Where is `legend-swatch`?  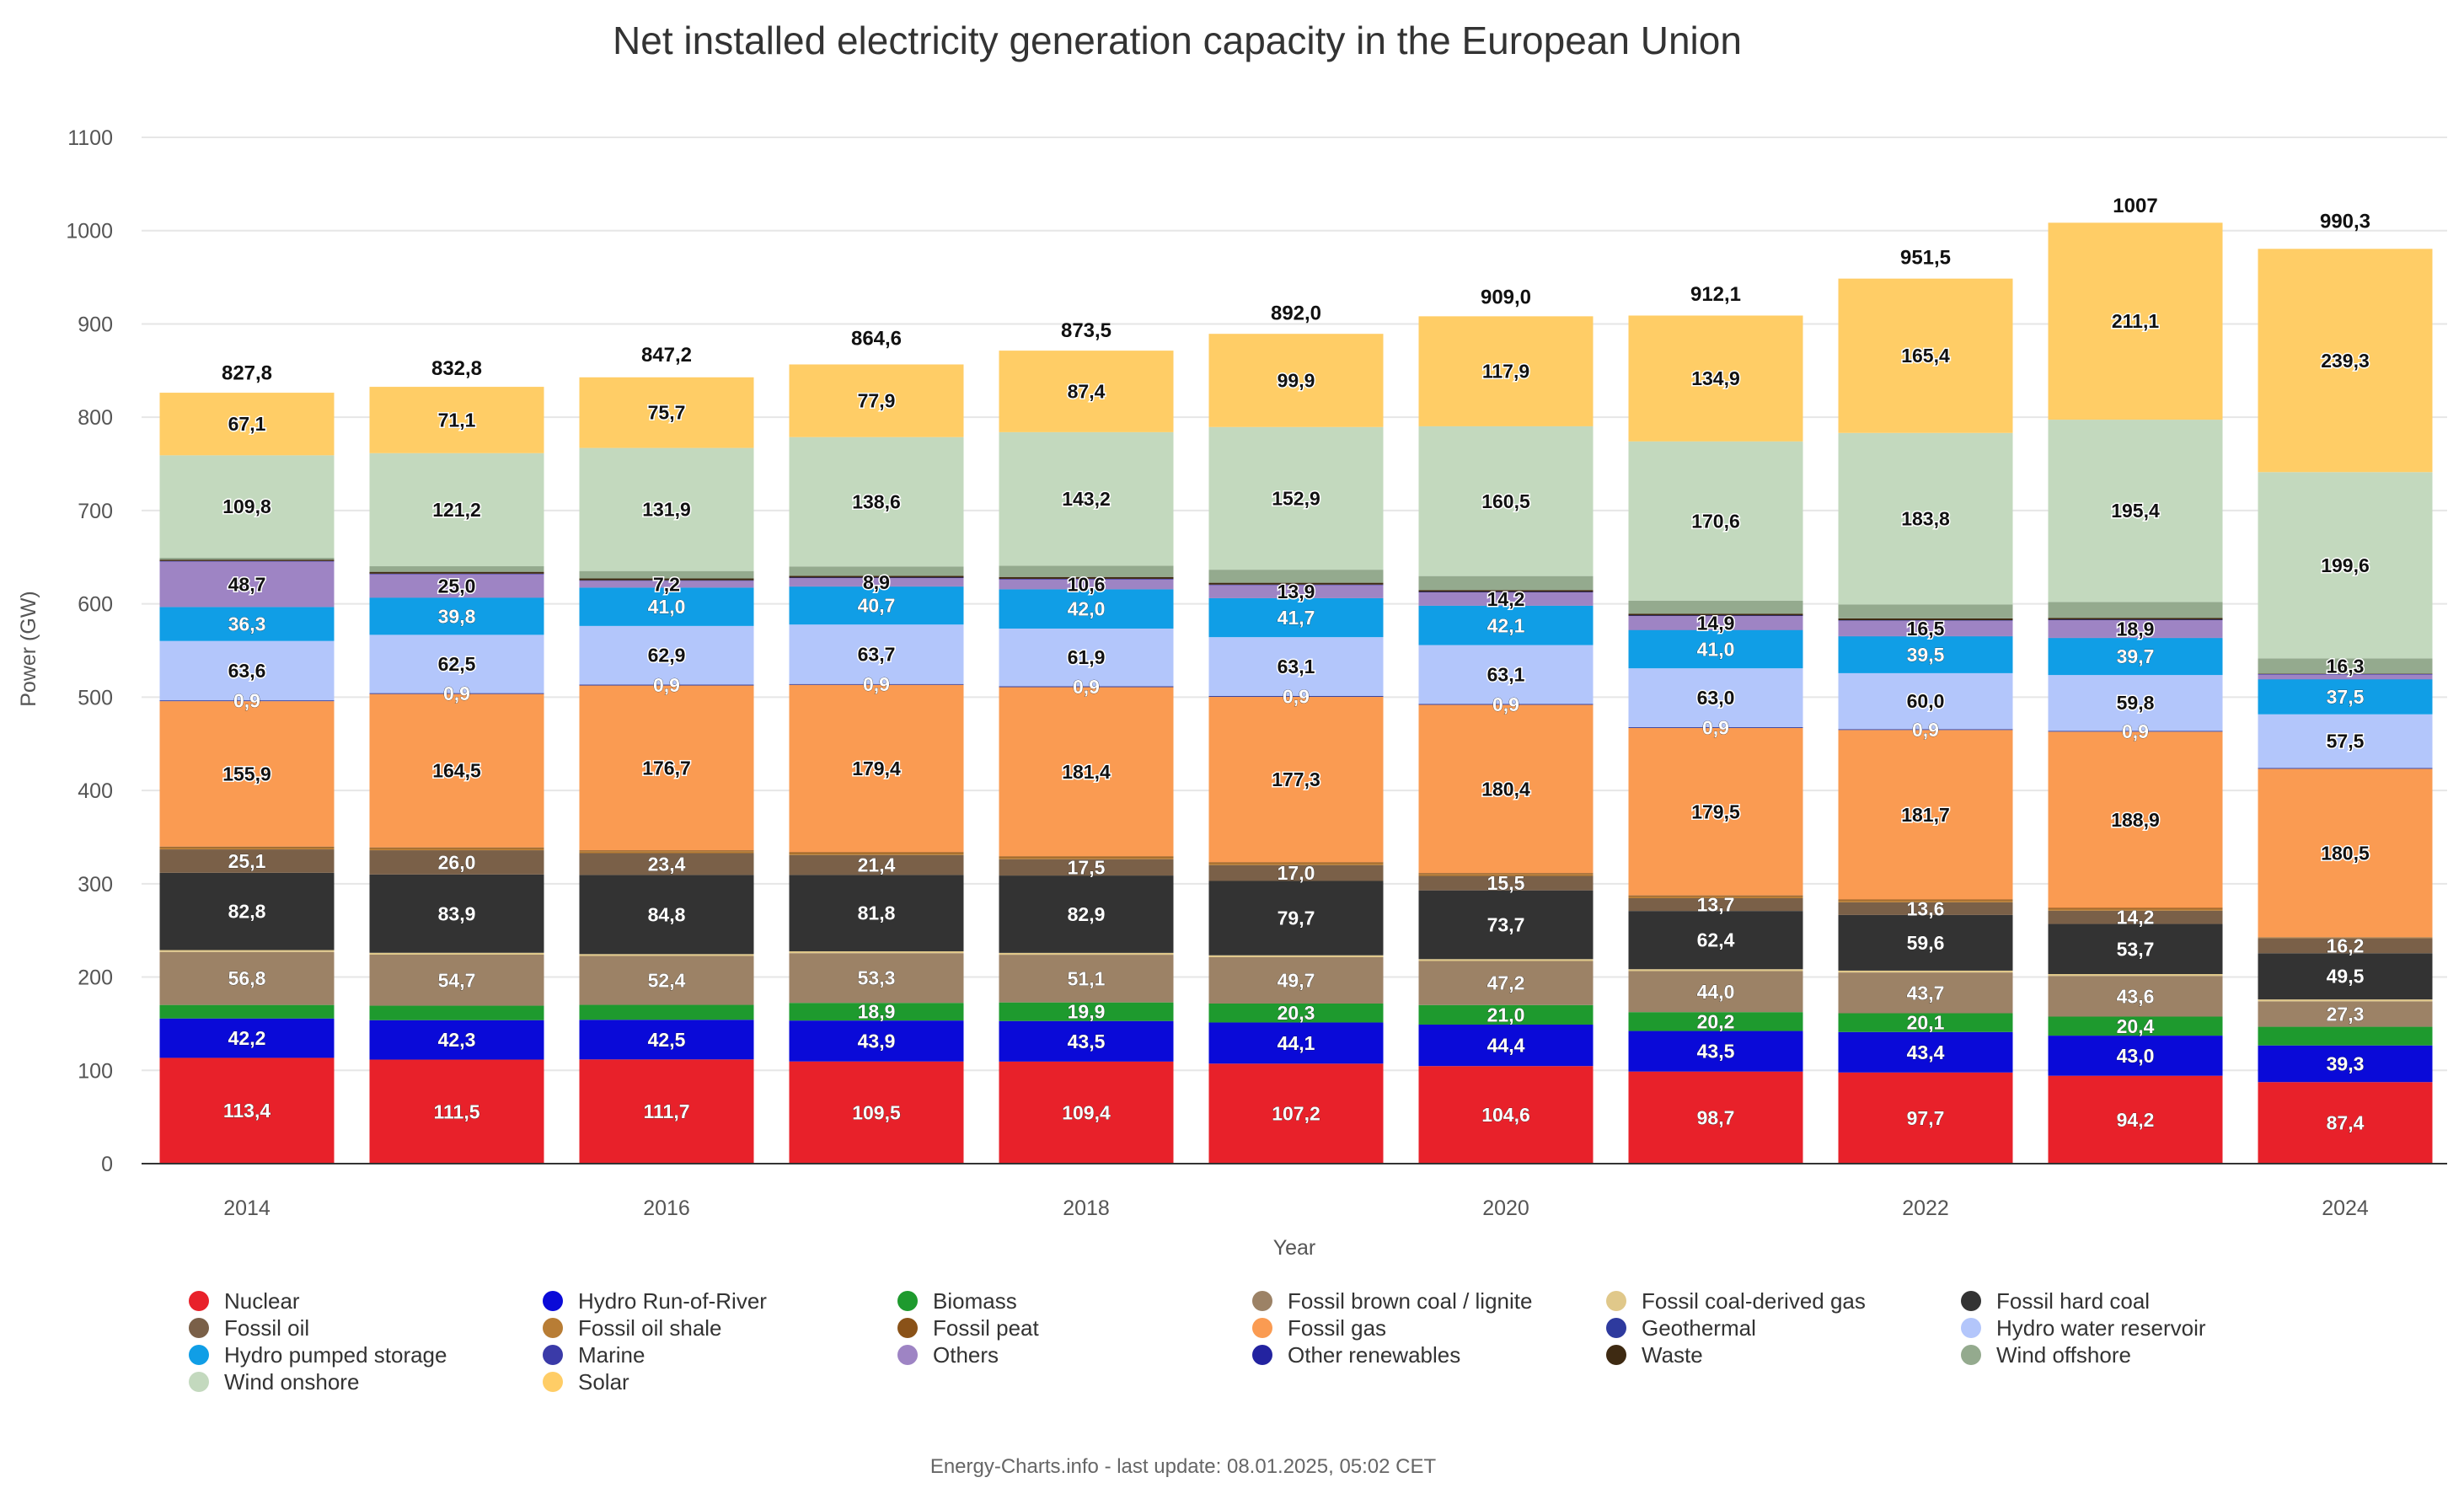 legend-swatch is located at coordinates (553, 1328).